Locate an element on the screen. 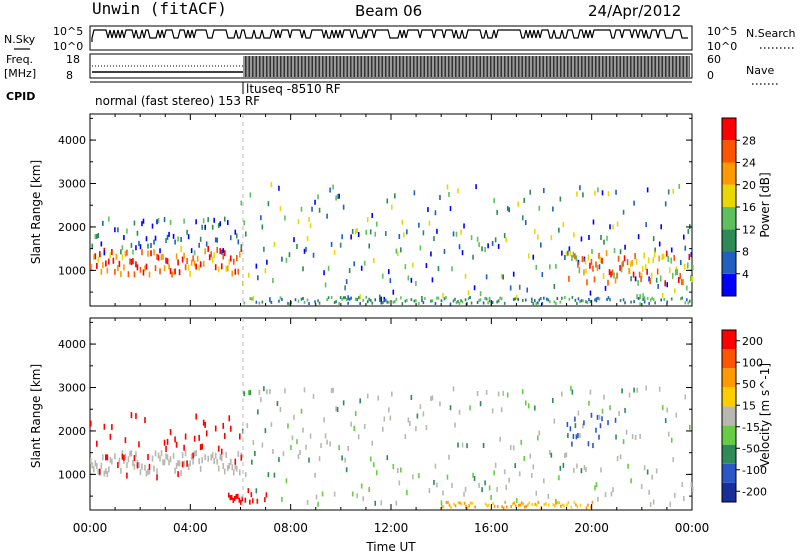 This screenshot has width=800, height=554. nave-tick-bottom: 0 is located at coordinates (710, 75).